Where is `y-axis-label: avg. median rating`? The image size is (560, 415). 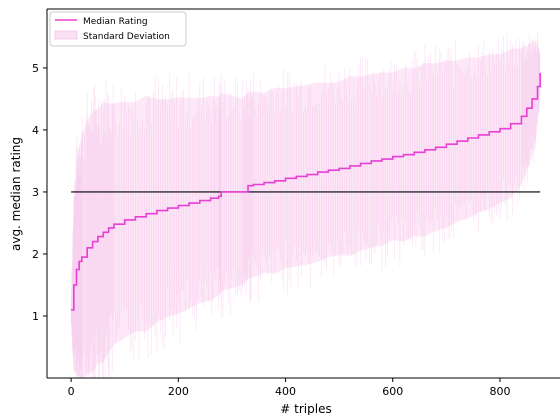
y-axis-label: avg. median rating is located at coordinates (16, 194).